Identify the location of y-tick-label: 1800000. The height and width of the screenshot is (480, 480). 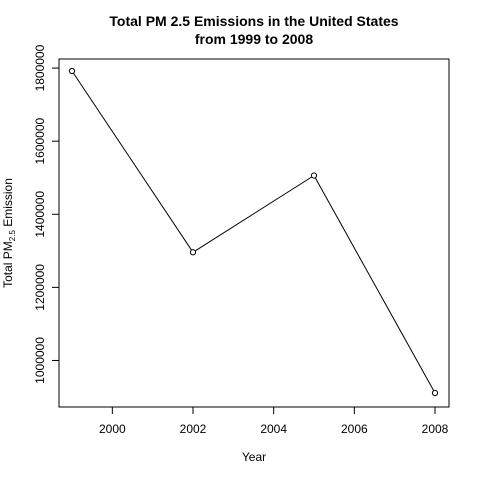
(40, 67).